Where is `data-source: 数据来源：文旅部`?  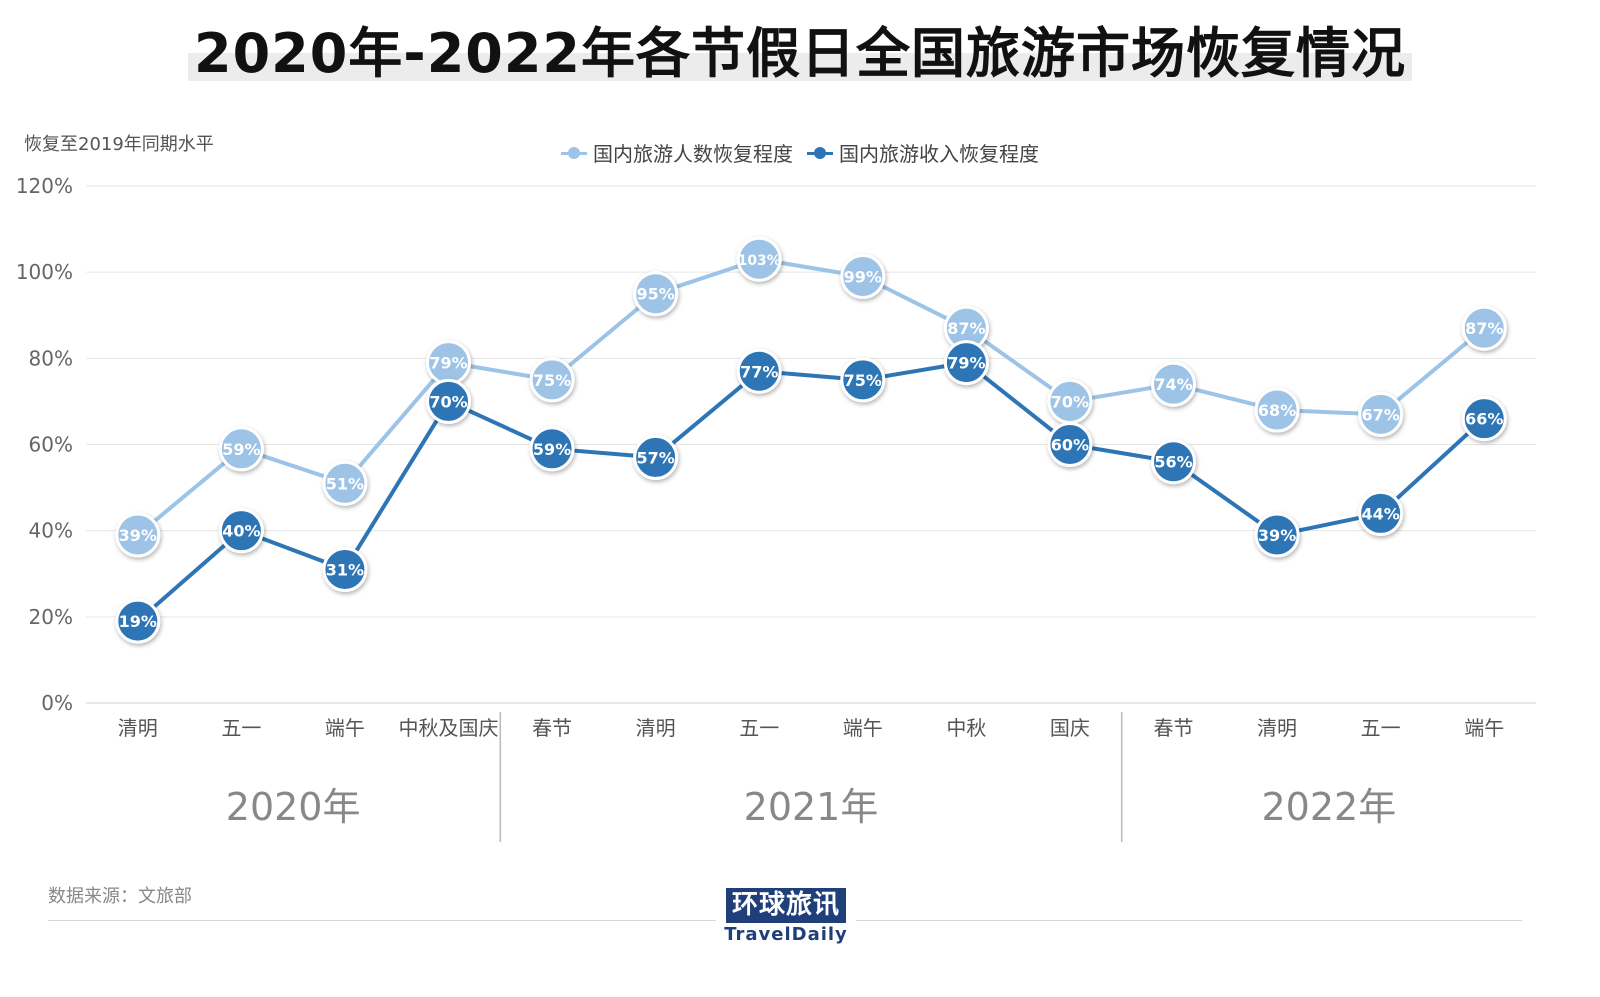
data-source: 数据来源：文旅部 is located at coordinates (120, 896).